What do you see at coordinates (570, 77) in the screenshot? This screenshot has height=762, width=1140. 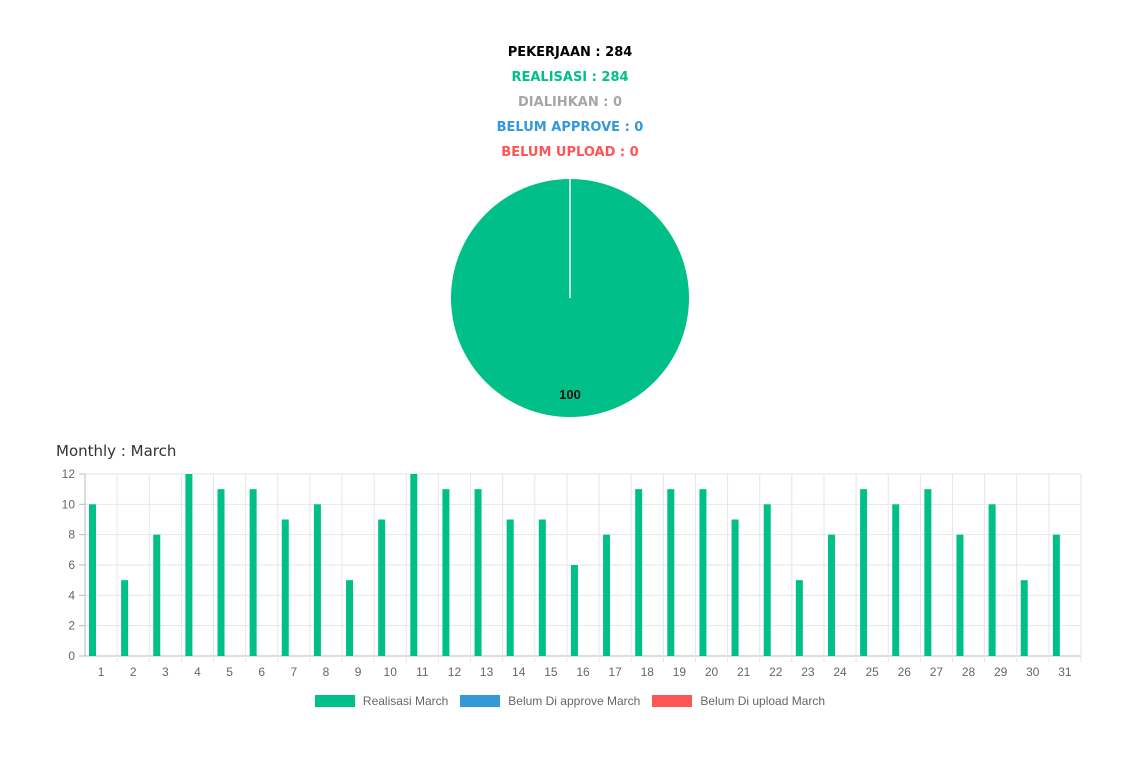 I see `realisasi-count: REALISASI : 284` at bounding box center [570, 77].